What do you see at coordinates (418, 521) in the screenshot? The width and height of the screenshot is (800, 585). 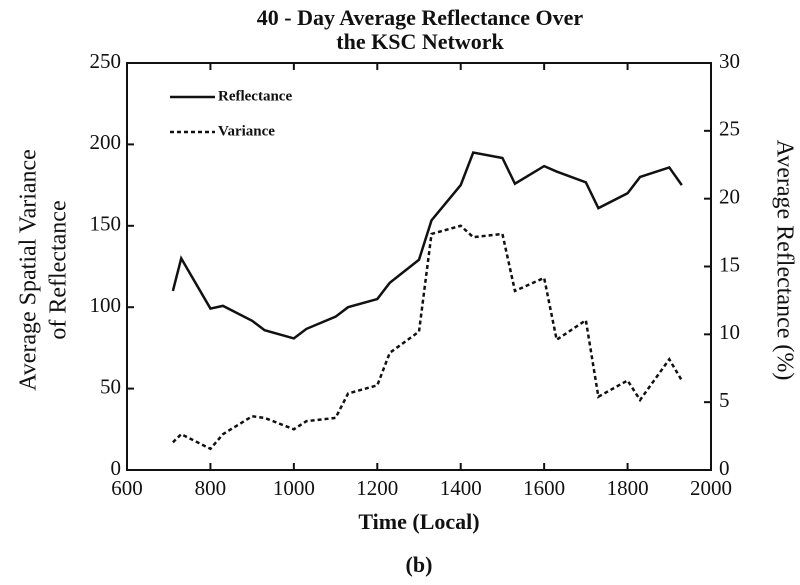 I see `x-axis-label: Time (Local)` at bounding box center [418, 521].